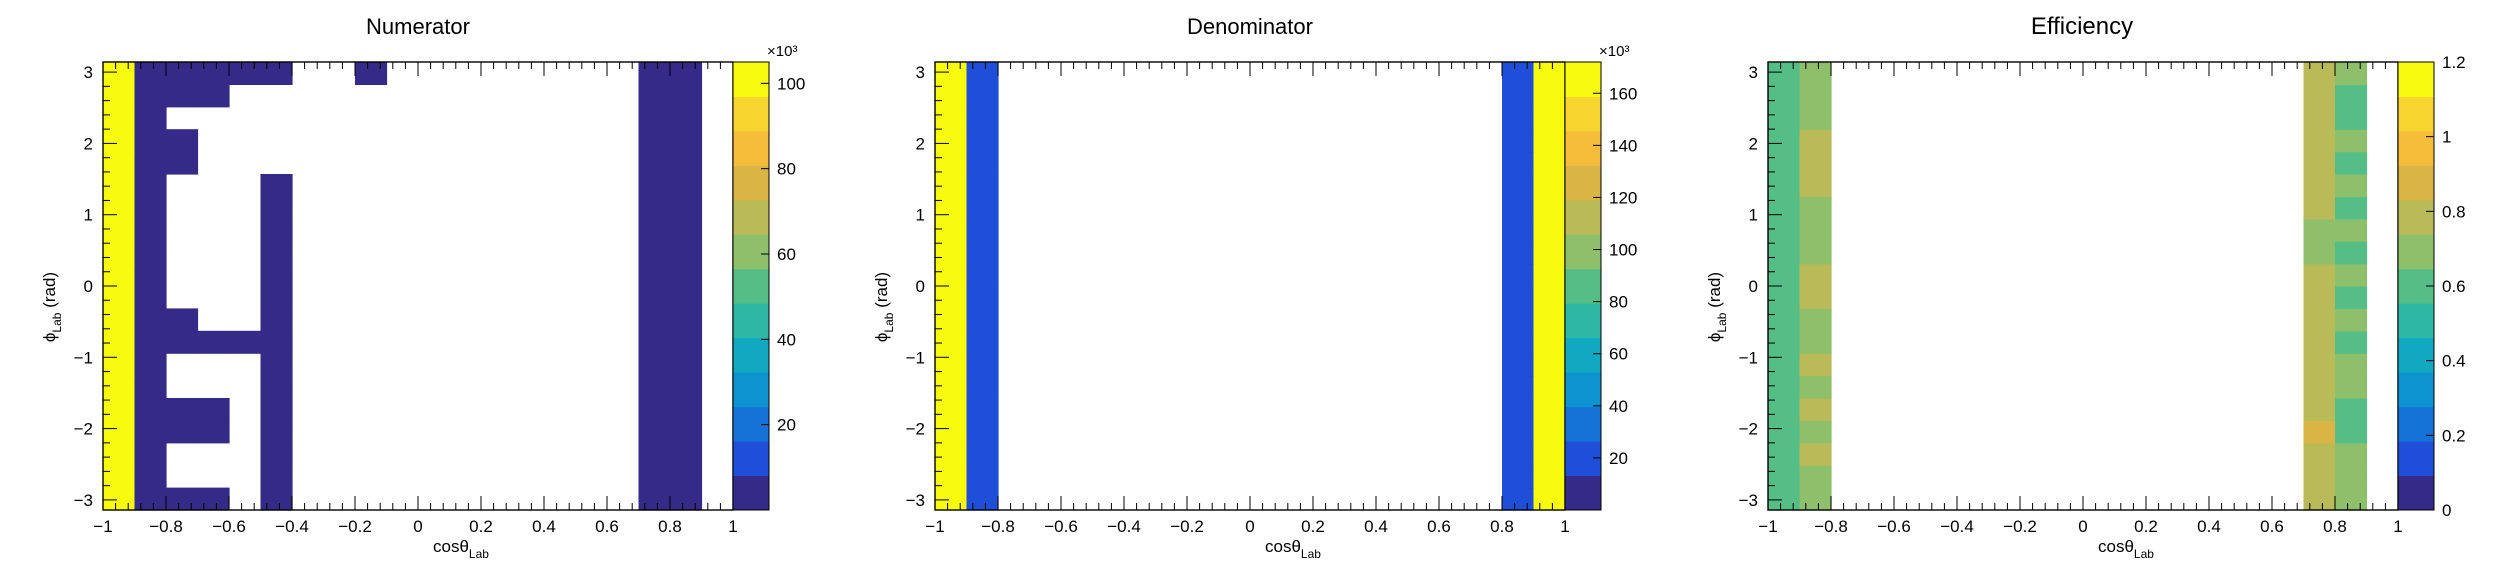  Describe the element at coordinates (915, 500) in the screenshot. I see `y-tick-label: −3` at that location.